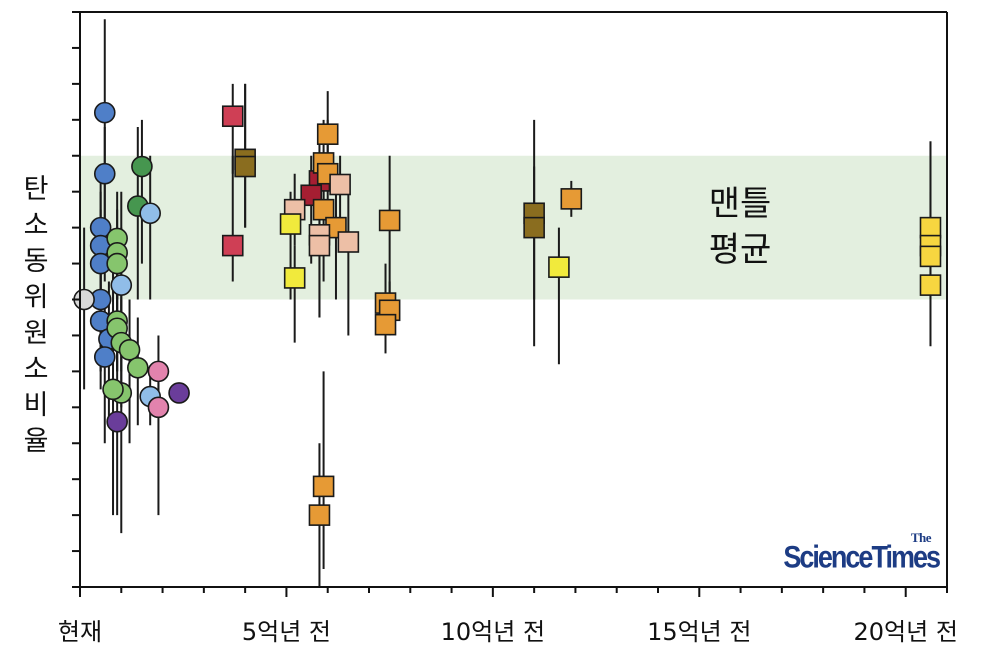 The image size is (991, 664). What do you see at coordinates (906, 632) in the screenshot?
I see `x-tick-label: 20억년 전` at bounding box center [906, 632].